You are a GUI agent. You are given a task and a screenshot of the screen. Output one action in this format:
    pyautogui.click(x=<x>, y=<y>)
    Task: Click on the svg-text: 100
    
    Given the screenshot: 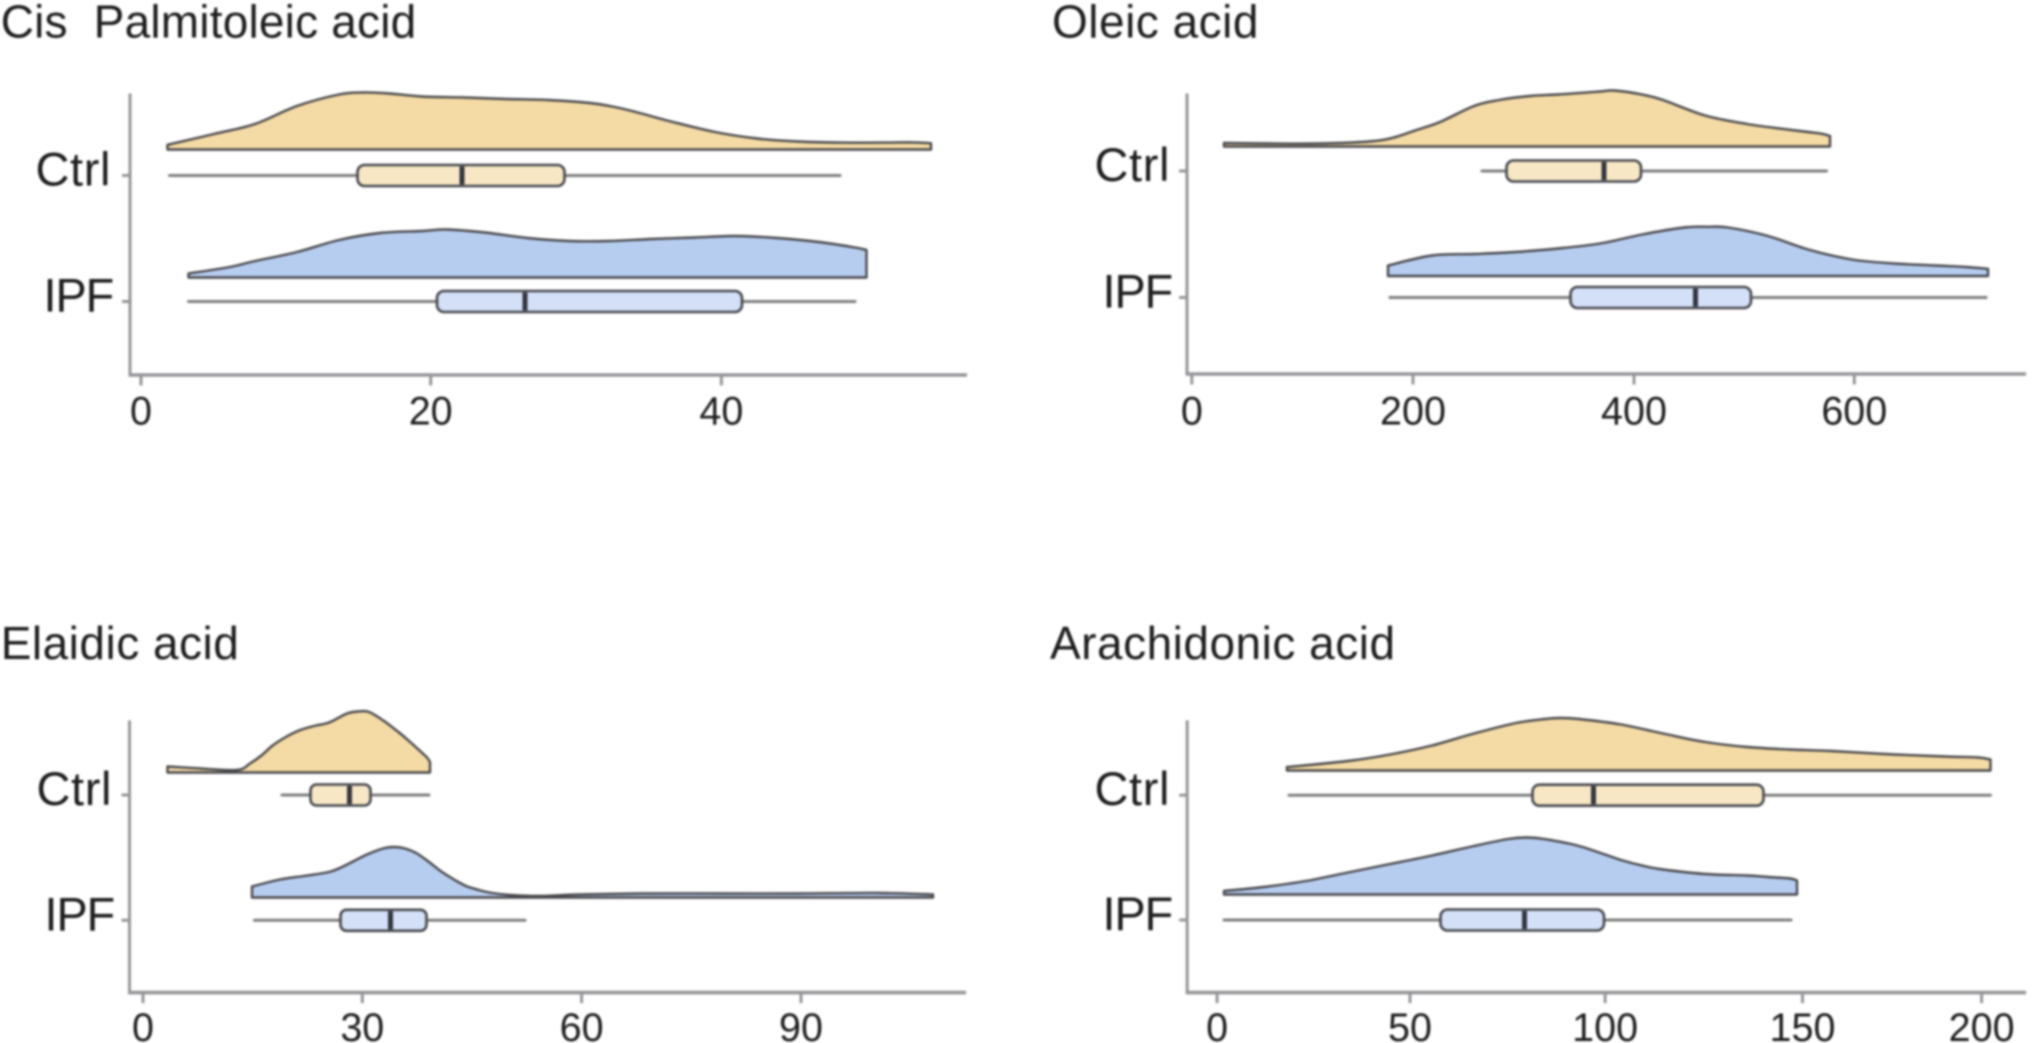 What is the action you would take?
    pyautogui.click(x=1605, y=1024)
    